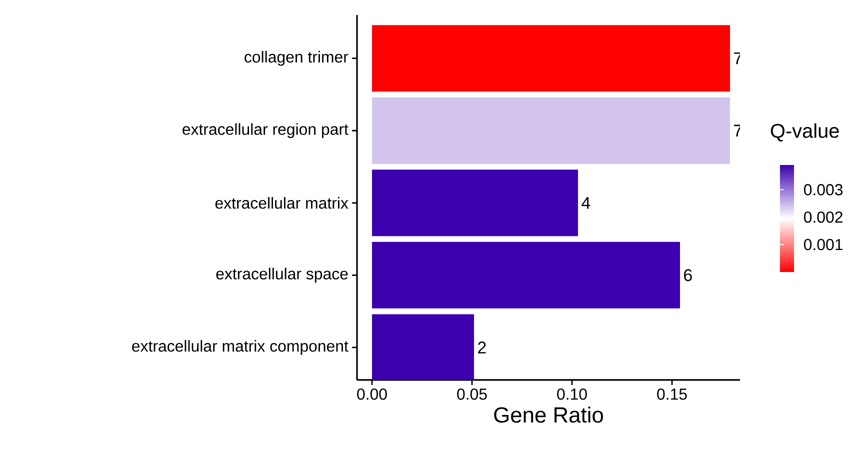 This screenshot has width=864, height=455. Describe the element at coordinates (372, 394) in the screenshot. I see `x-tick-label: 0.00` at that location.